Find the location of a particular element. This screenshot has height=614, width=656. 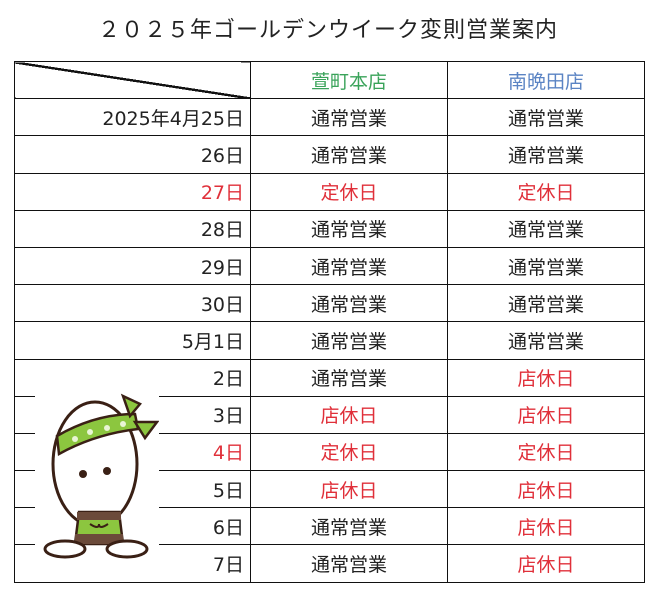

mascot-illustration is located at coordinates (97, 474).